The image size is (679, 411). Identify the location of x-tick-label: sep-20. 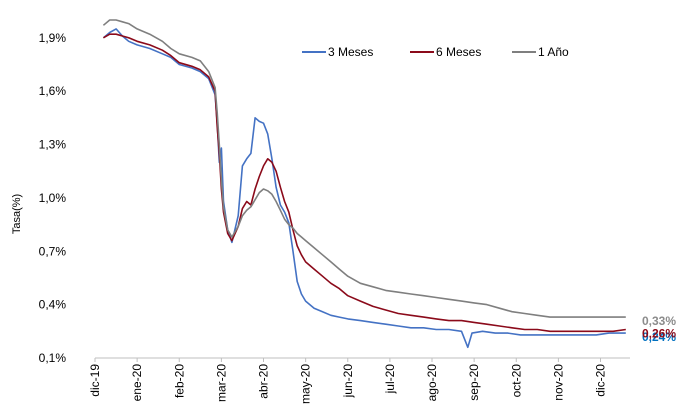
(474, 382).